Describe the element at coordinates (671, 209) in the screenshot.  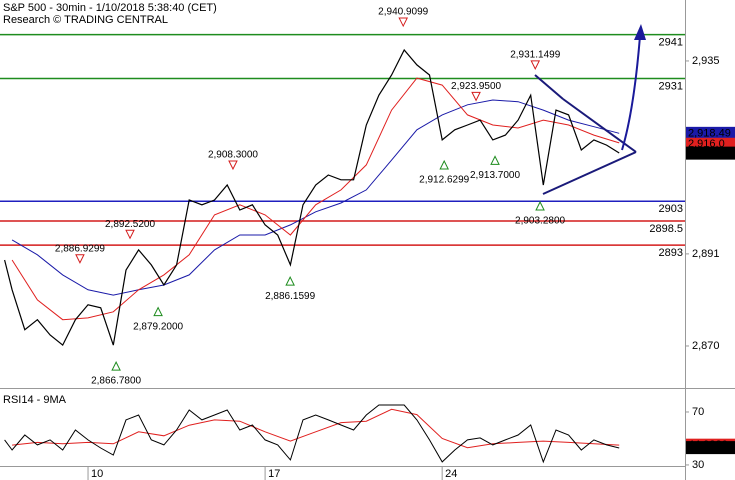
I see `level-label: 2903` at that location.